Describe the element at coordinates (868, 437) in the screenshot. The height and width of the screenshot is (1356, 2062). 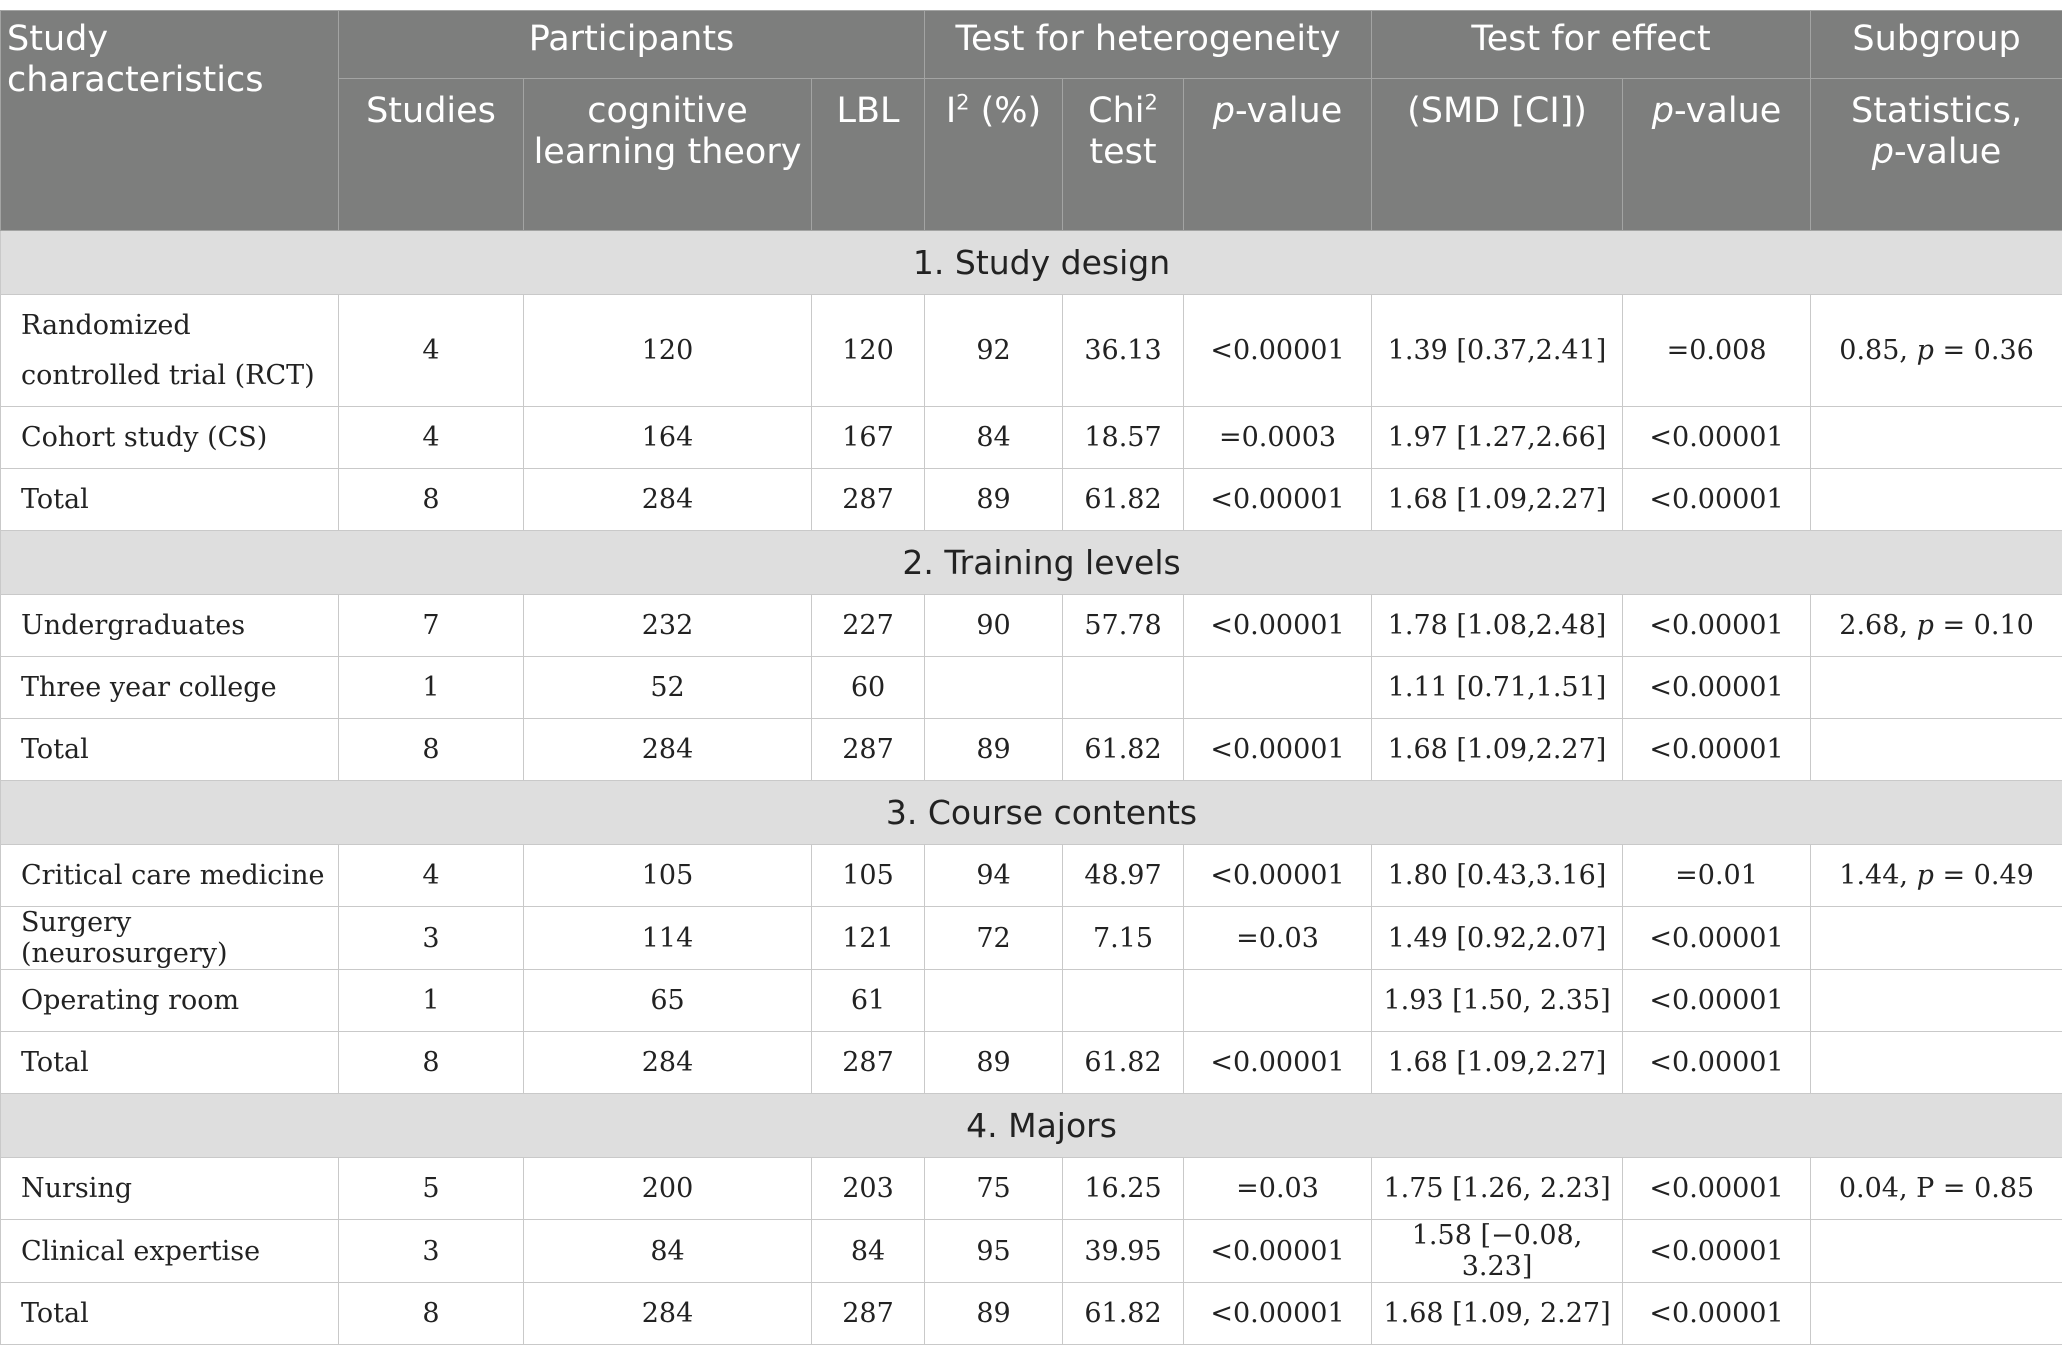
I see `lbl-cell: 167` at that location.